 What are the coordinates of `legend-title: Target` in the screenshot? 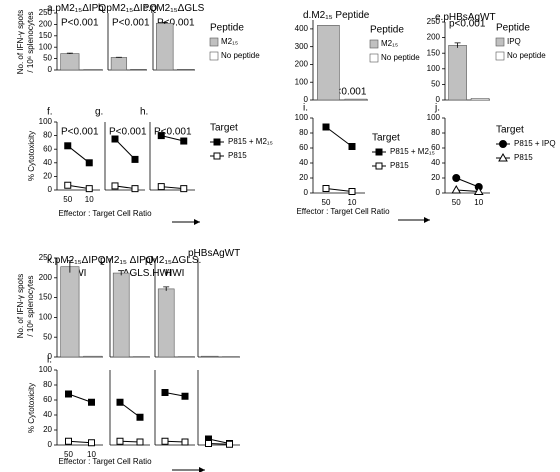 It's located at (386, 138).